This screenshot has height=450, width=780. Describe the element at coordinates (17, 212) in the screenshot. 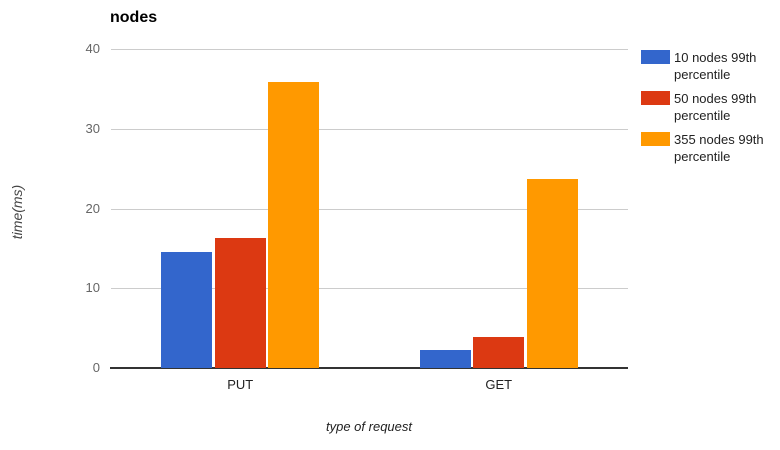

I see `y-axis-title: time(ms)` at that location.